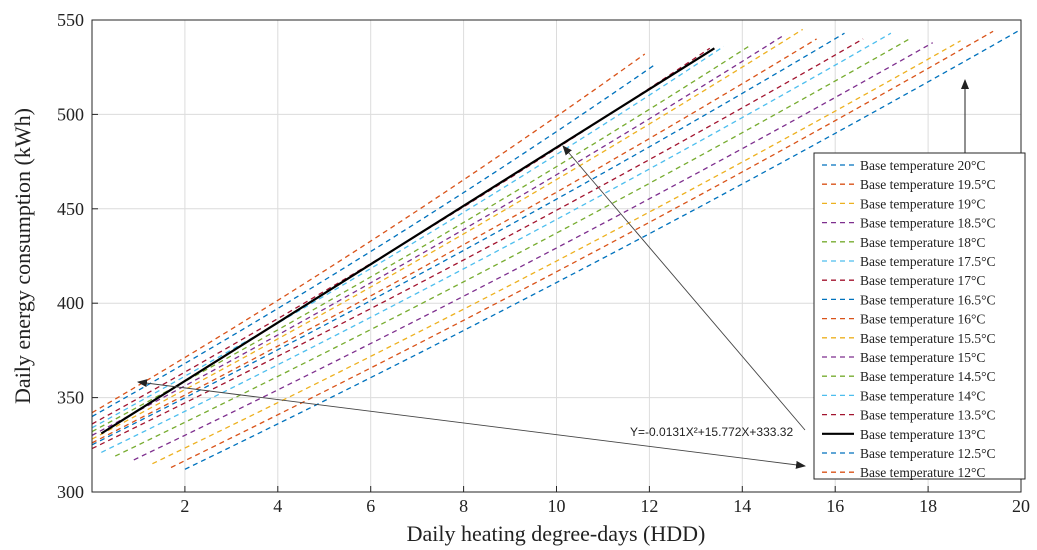 This screenshot has width=1037, height=550. What do you see at coordinates (742, 506) in the screenshot?
I see `x-tick-label: 14` at bounding box center [742, 506].